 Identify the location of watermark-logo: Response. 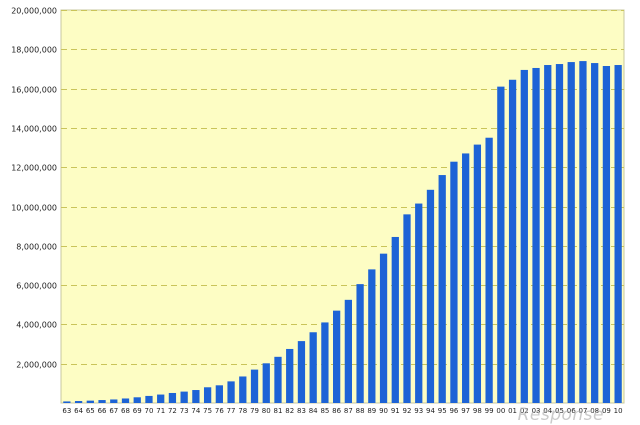
(561, 415).